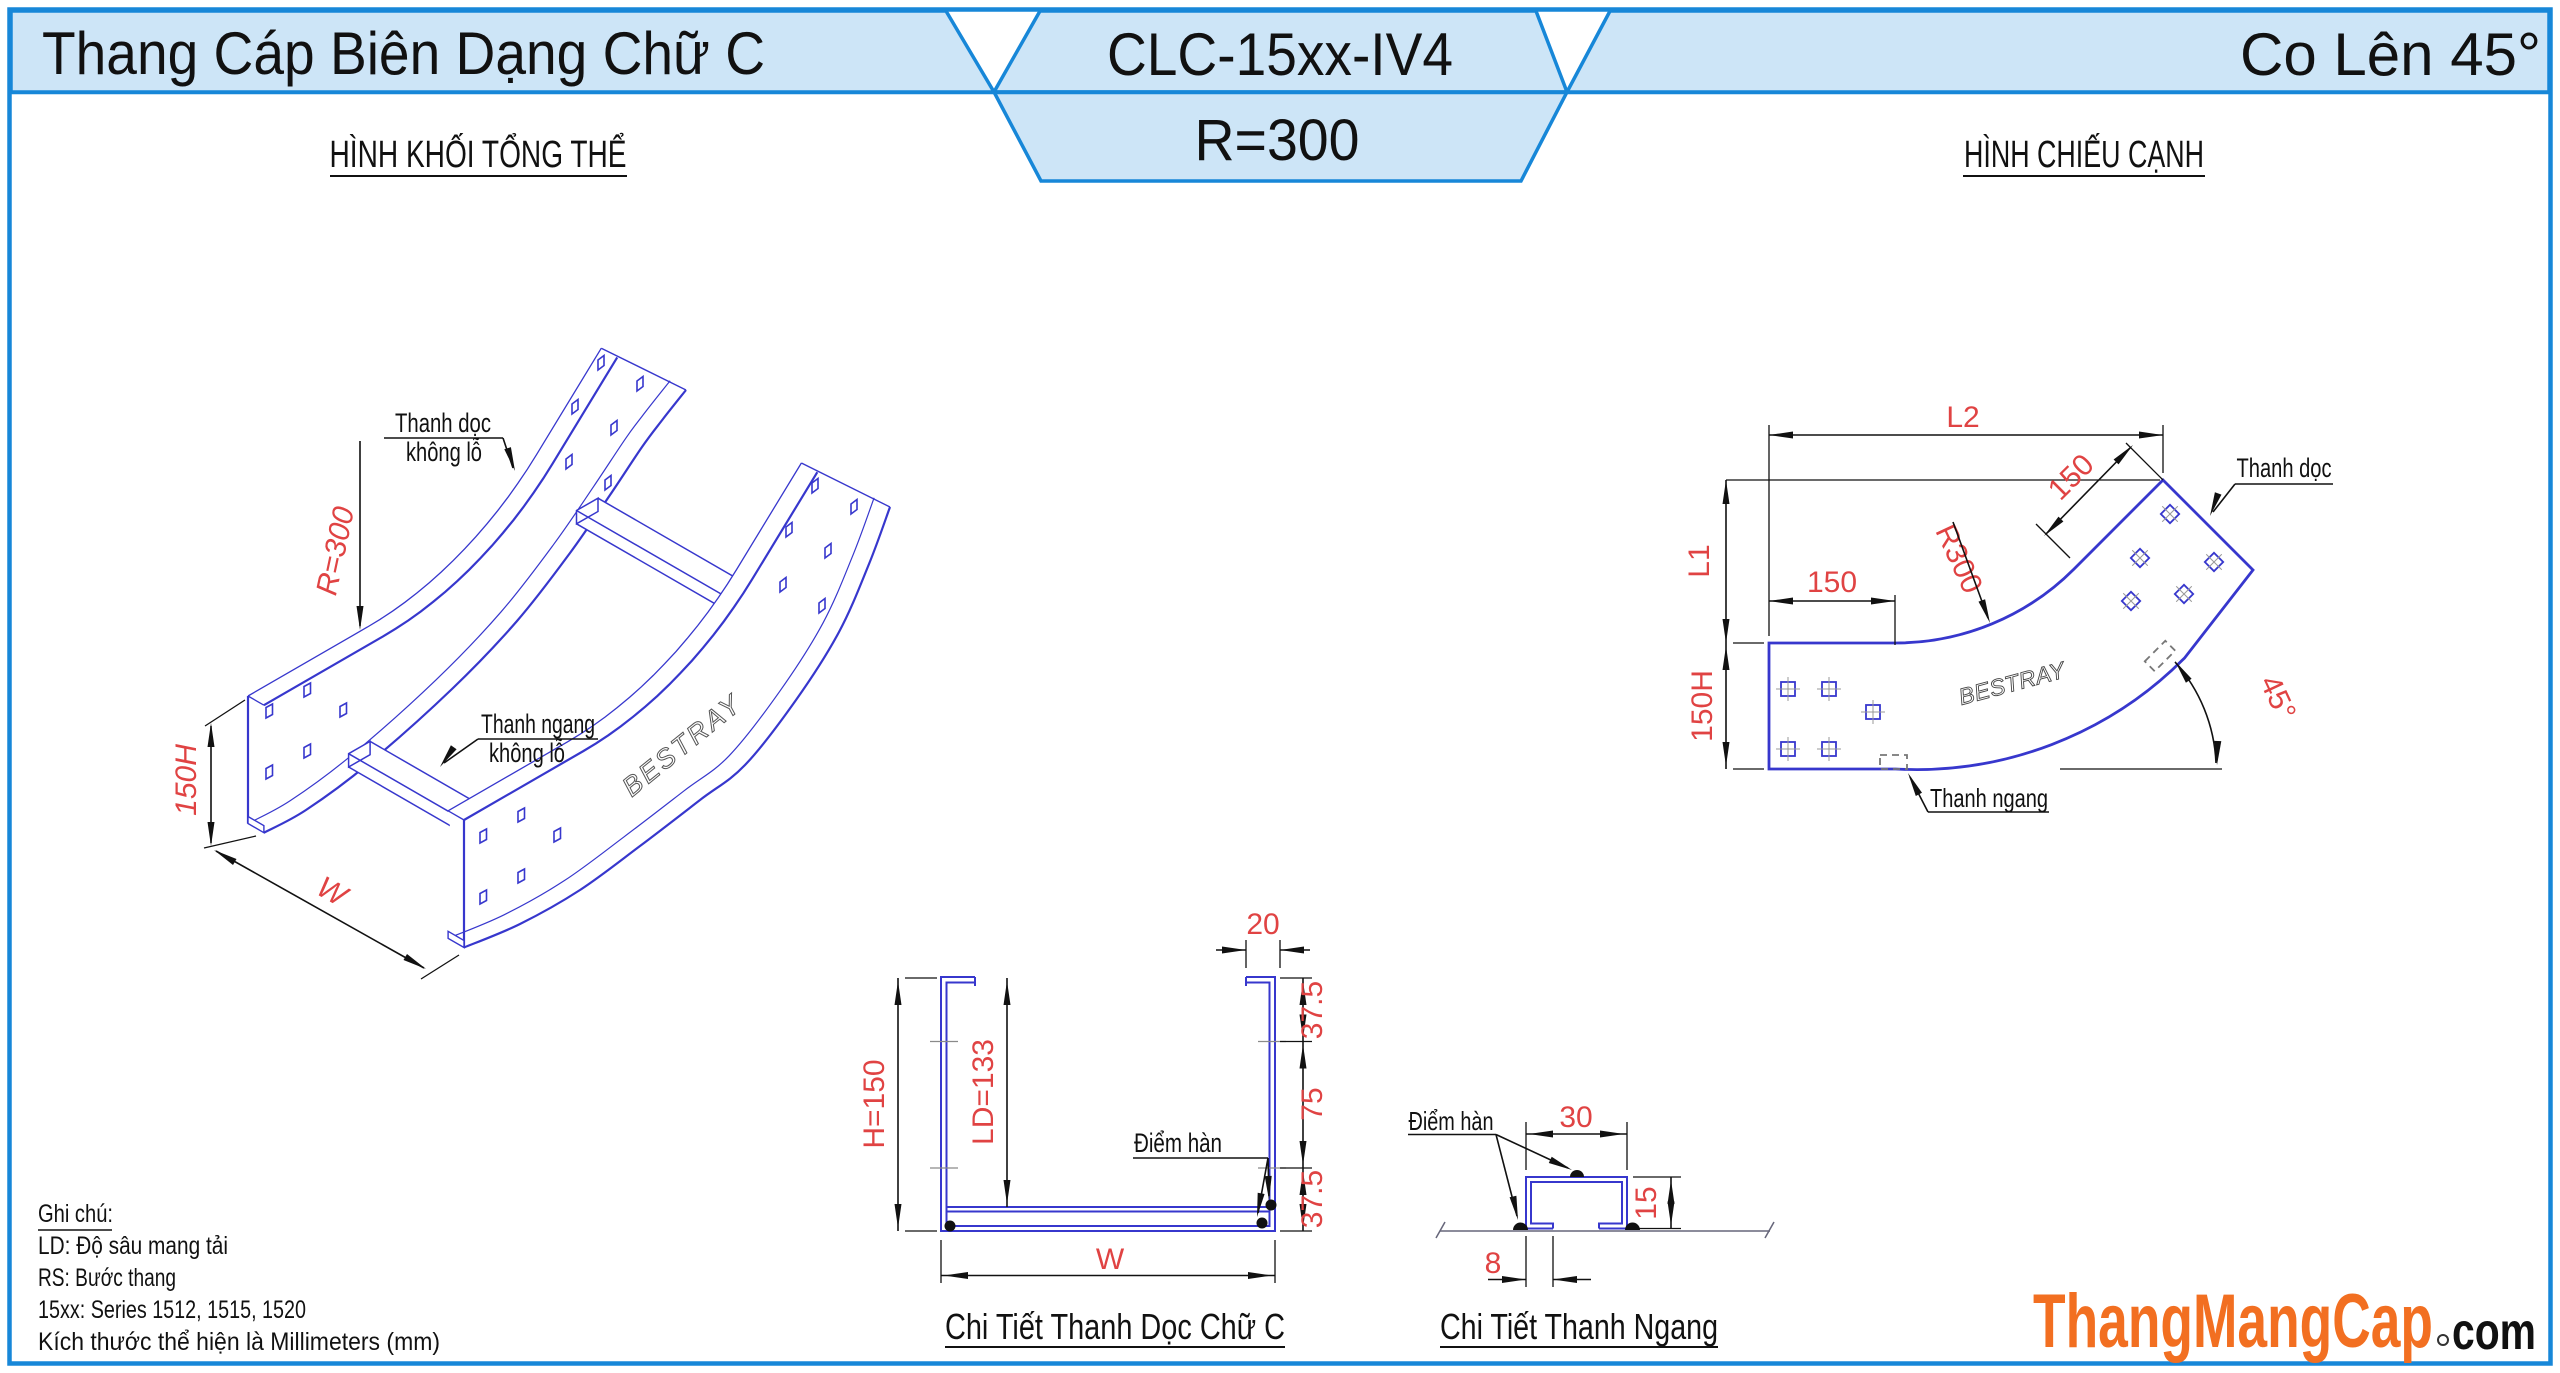  I want to click on svg-text: ThangMangCap, so click(2233, 1321).